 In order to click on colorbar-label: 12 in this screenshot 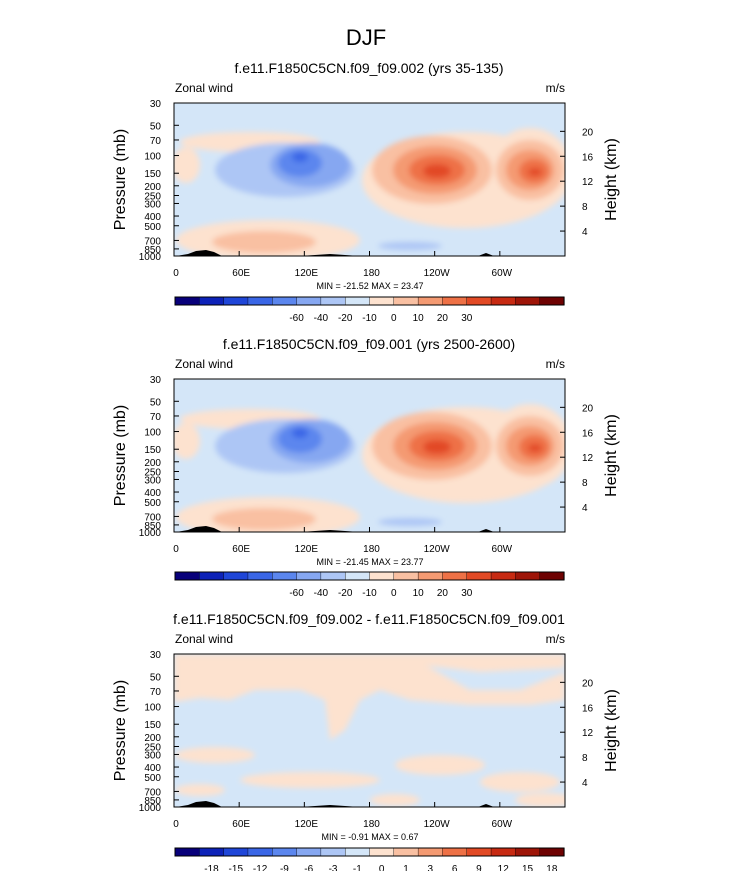, I will do `click(504, 867)`.